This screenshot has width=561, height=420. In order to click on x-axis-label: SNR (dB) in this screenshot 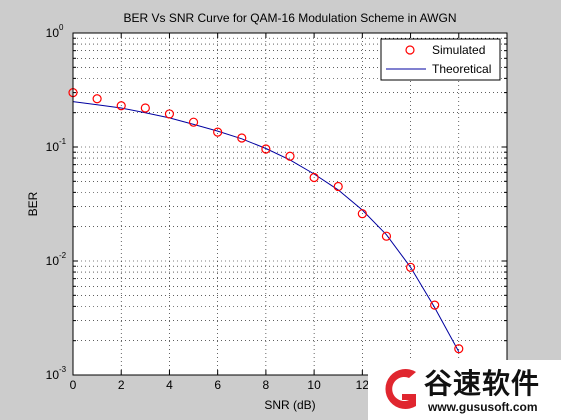, I will do `click(289, 405)`.